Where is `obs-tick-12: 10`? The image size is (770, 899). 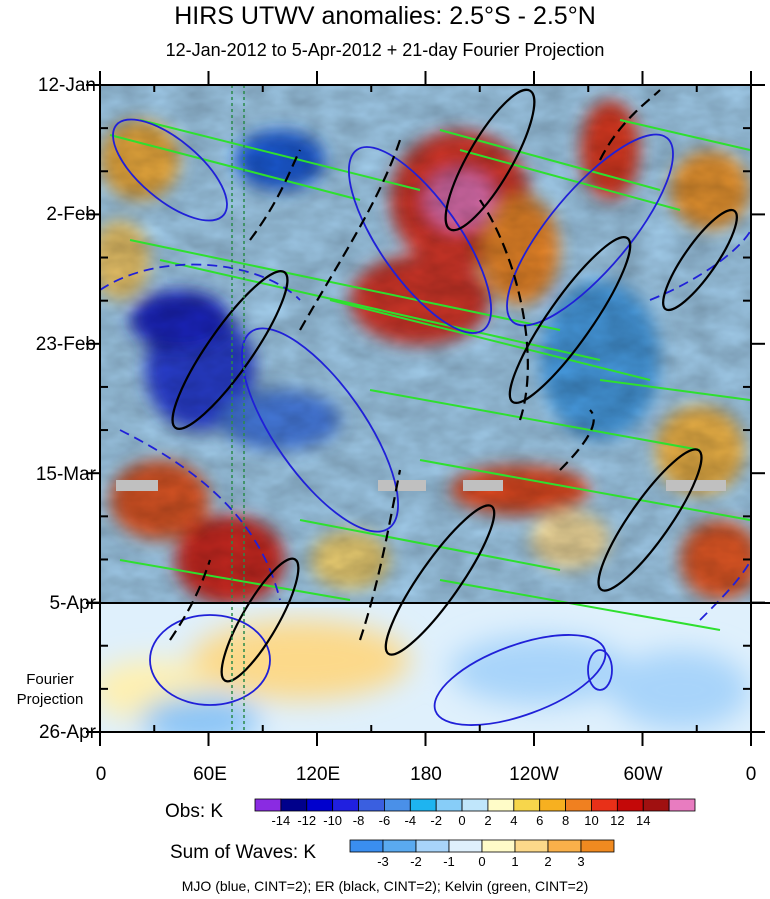 obs-tick-12: 10 is located at coordinates (591, 820).